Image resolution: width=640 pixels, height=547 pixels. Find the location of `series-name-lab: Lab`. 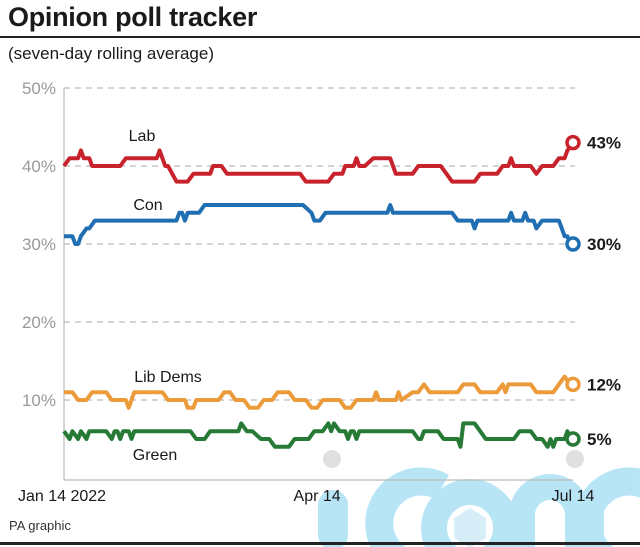

series-name-lab: Lab is located at coordinates (142, 136).